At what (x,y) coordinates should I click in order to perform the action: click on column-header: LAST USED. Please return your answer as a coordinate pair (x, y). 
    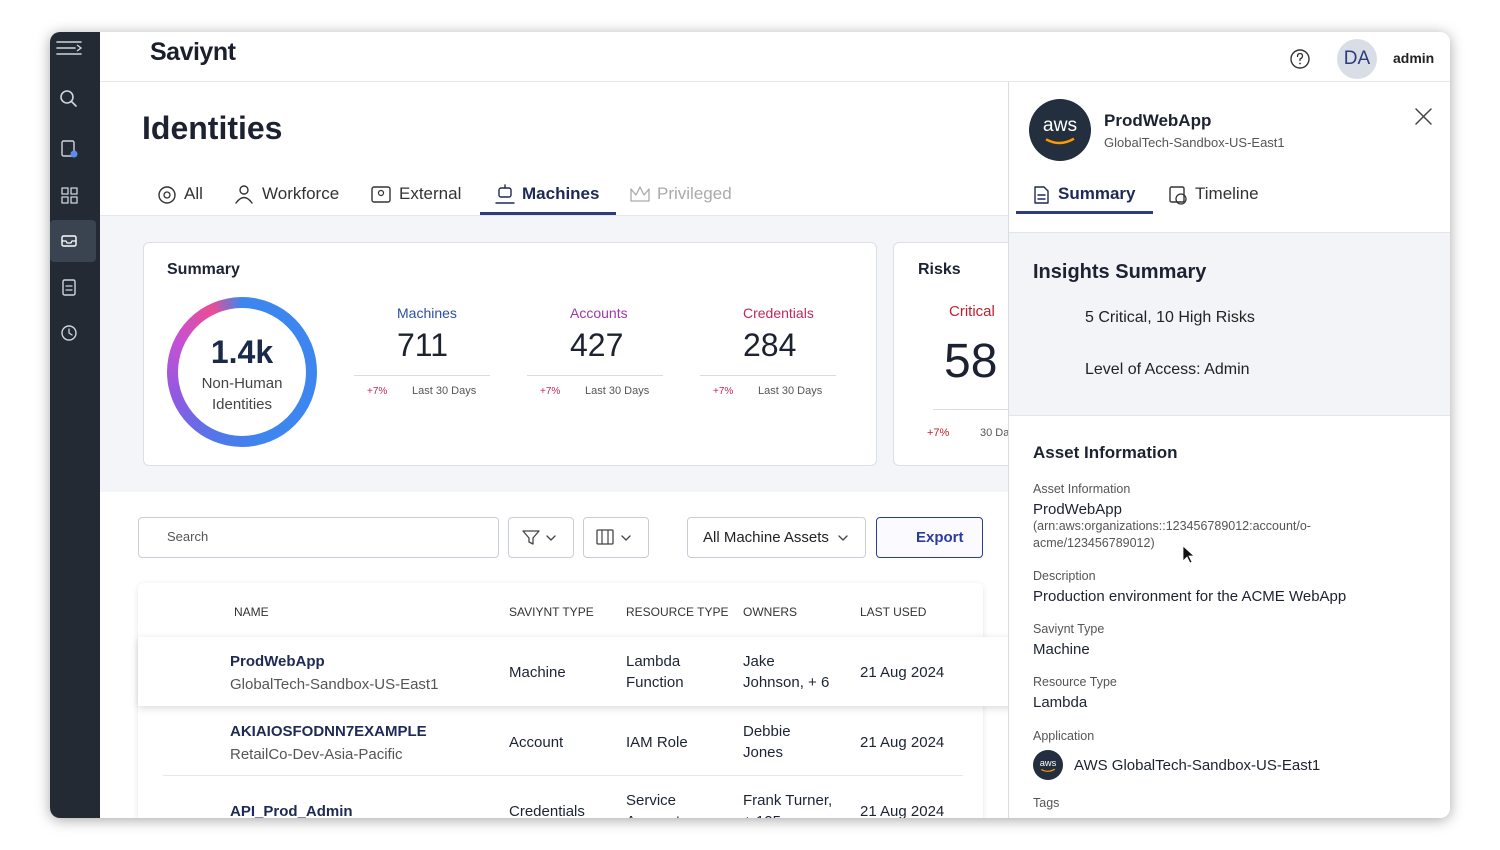
    Looking at the image, I should click on (893, 611).